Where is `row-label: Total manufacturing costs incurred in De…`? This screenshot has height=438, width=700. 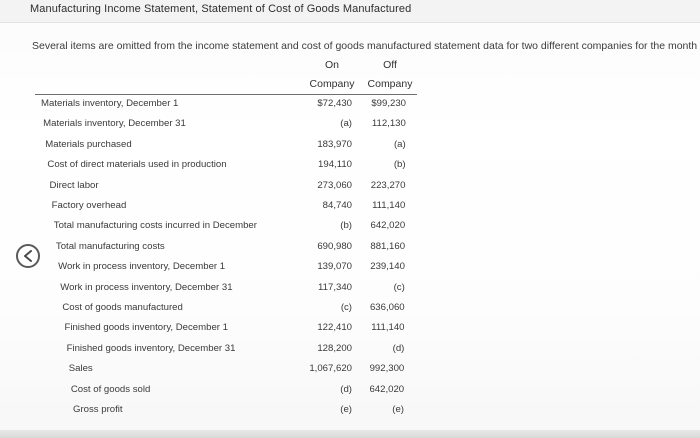
row-label: Total manufacturing costs incurred in De… is located at coordinates (155, 226).